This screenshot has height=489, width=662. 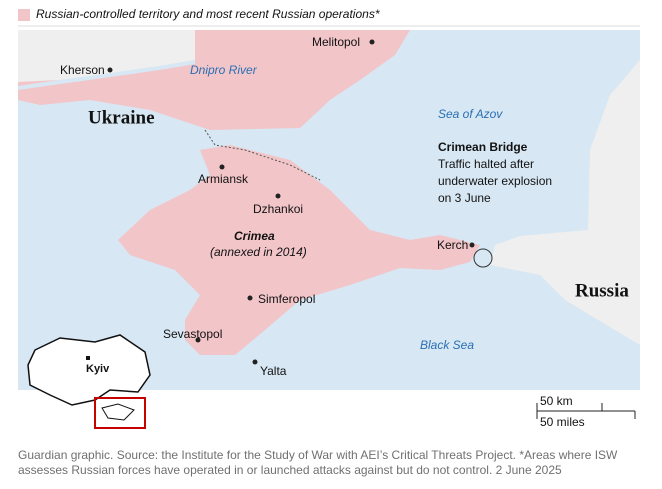 What do you see at coordinates (562, 422) in the screenshot?
I see `scale-label: 50 miles` at bounding box center [562, 422].